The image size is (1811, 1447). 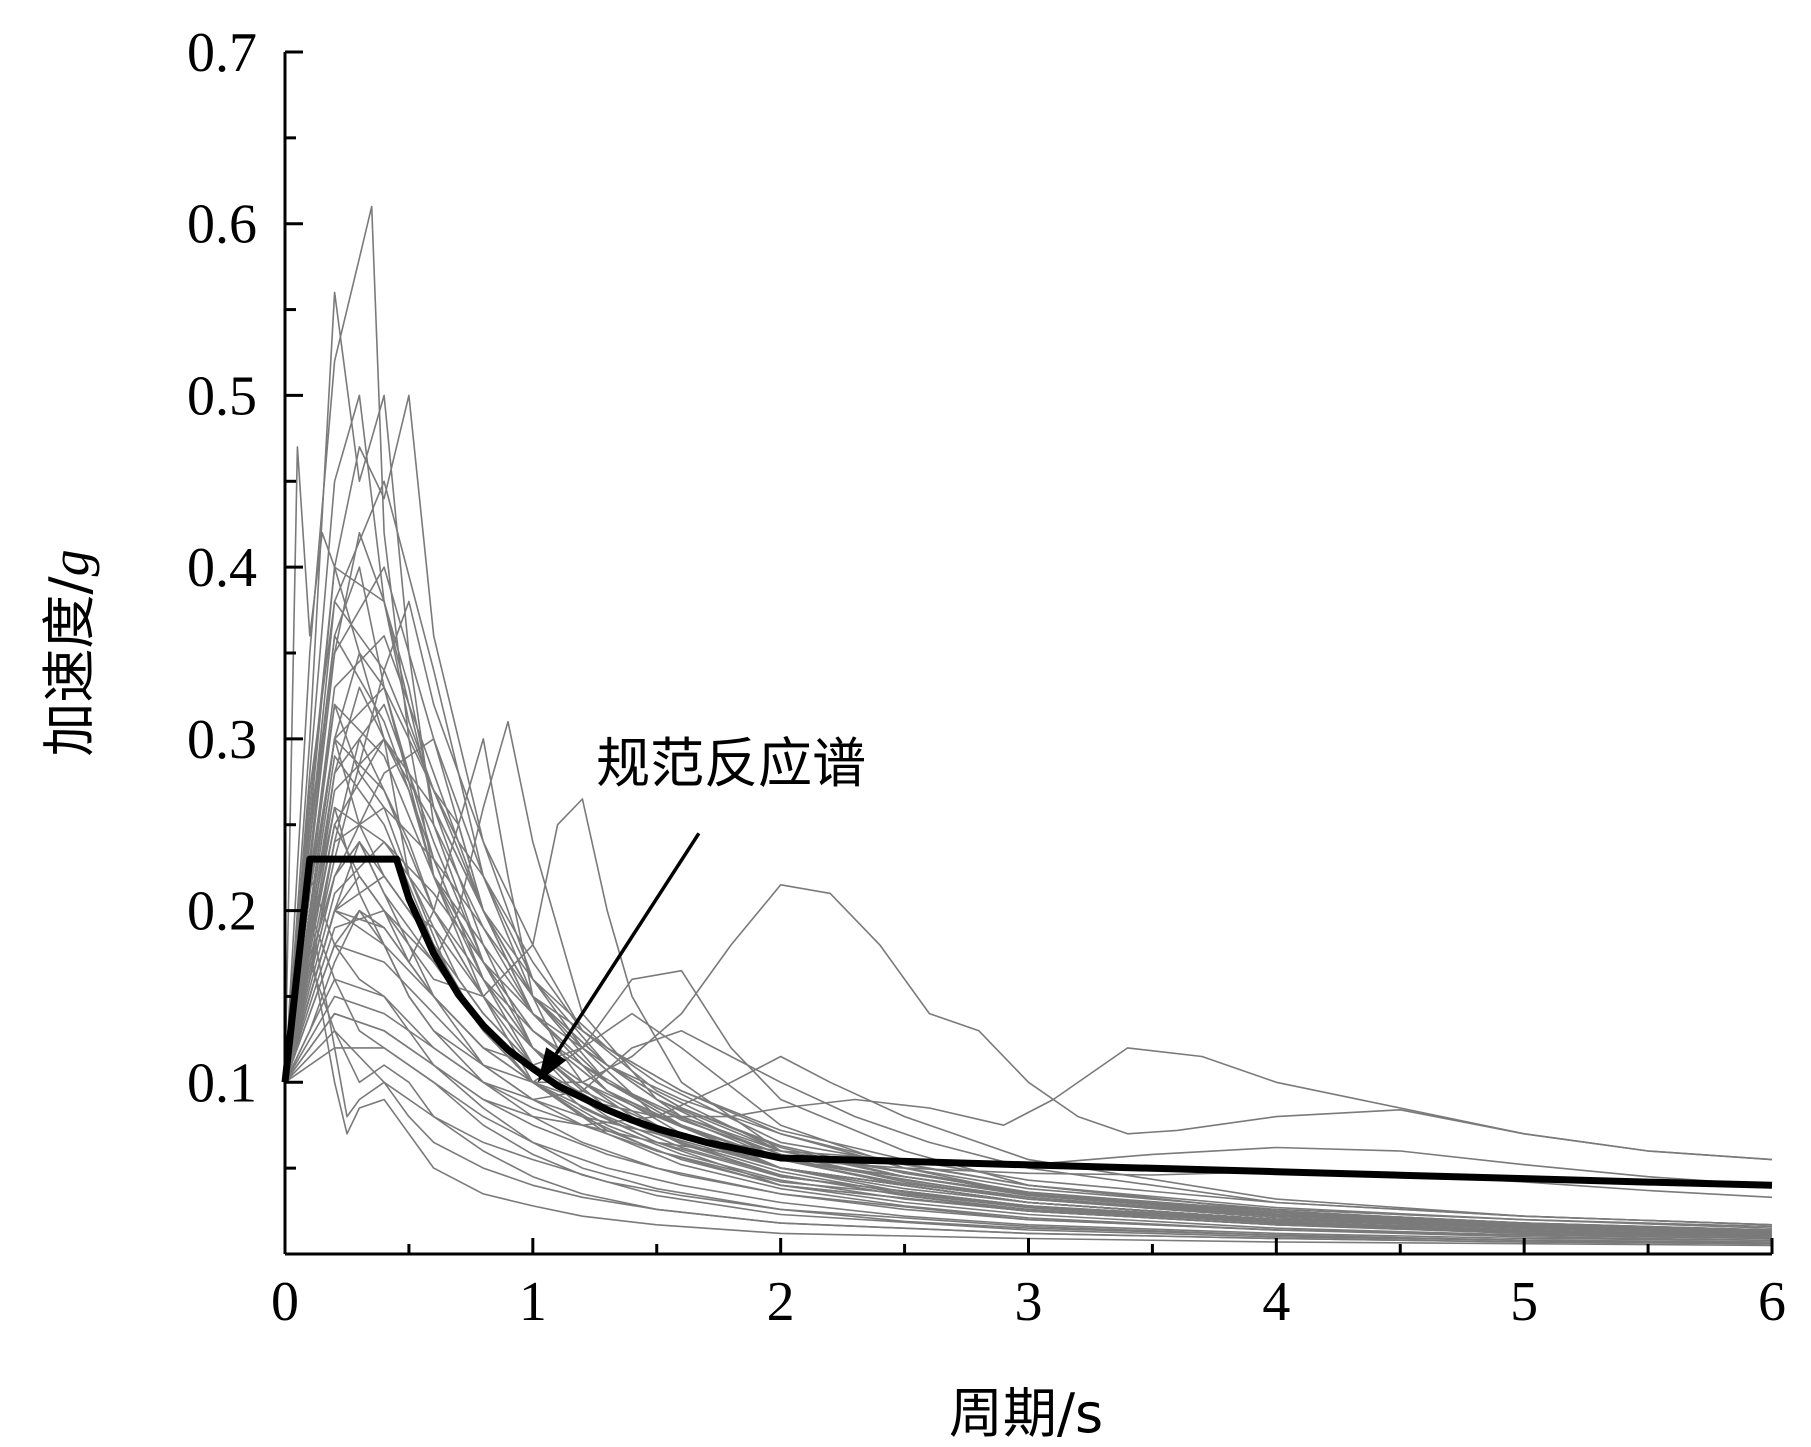 I want to click on x-tick-label: 6, so click(x=1772, y=1302).